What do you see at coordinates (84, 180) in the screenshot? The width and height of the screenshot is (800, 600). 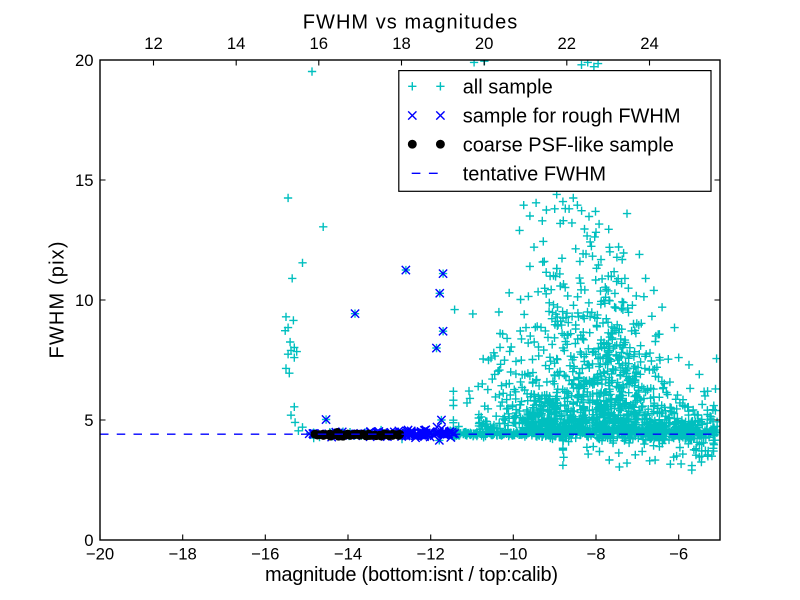 I see `svg-text: 15` at bounding box center [84, 180].